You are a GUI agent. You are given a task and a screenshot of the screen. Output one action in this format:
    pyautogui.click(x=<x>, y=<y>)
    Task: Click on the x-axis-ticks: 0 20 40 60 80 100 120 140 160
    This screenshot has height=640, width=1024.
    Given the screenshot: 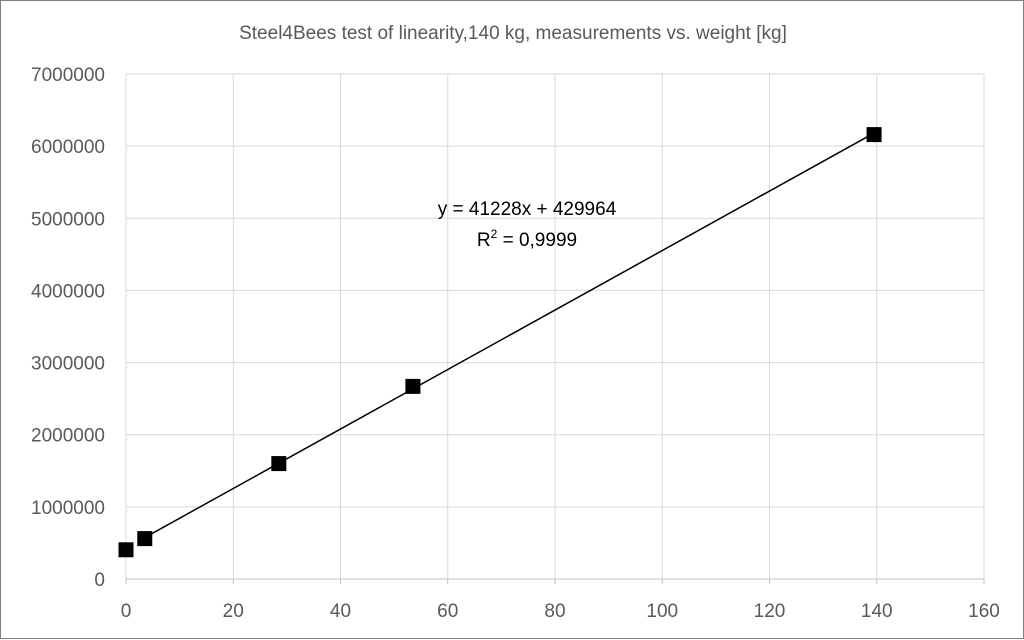 What is the action you would take?
    pyautogui.click(x=560, y=611)
    